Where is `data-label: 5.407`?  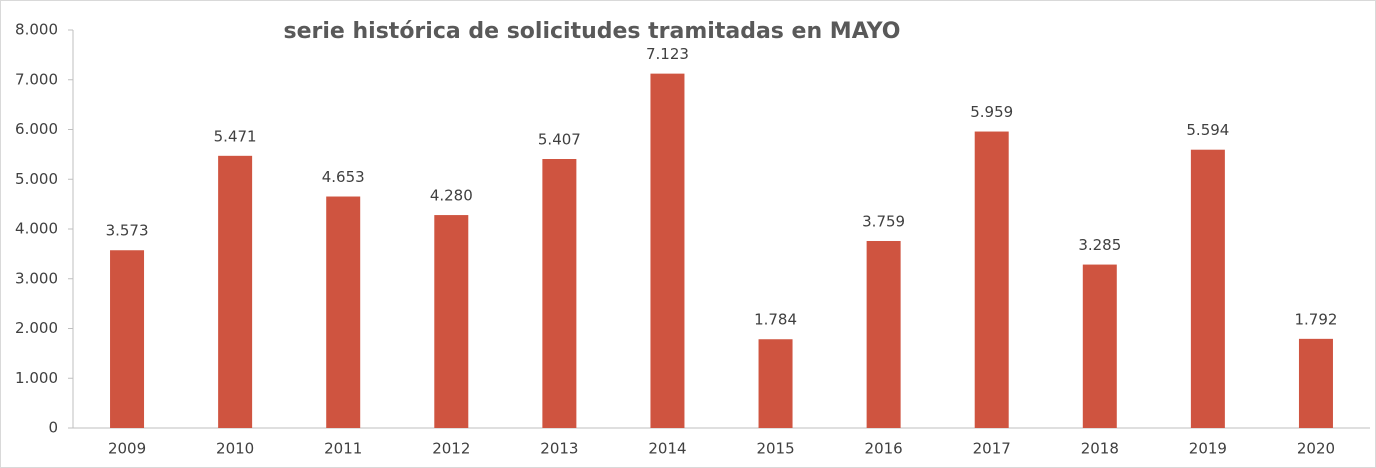
data-label: 5.407 is located at coordinates (559, 140).